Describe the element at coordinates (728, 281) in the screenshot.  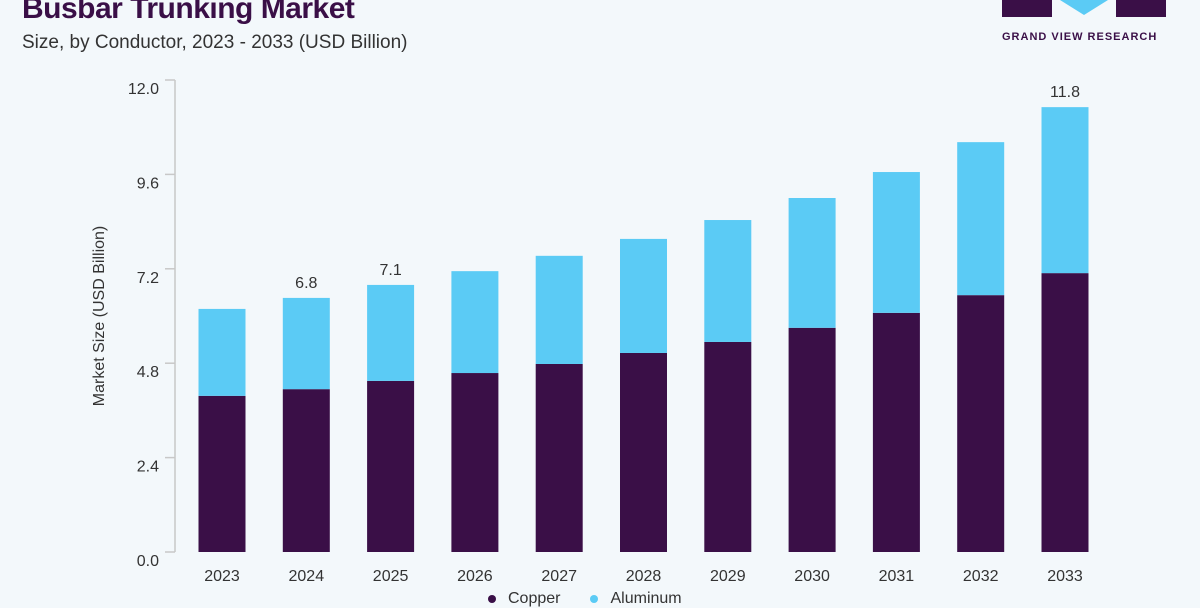
I see `bar-aluminum-2029` at that location.